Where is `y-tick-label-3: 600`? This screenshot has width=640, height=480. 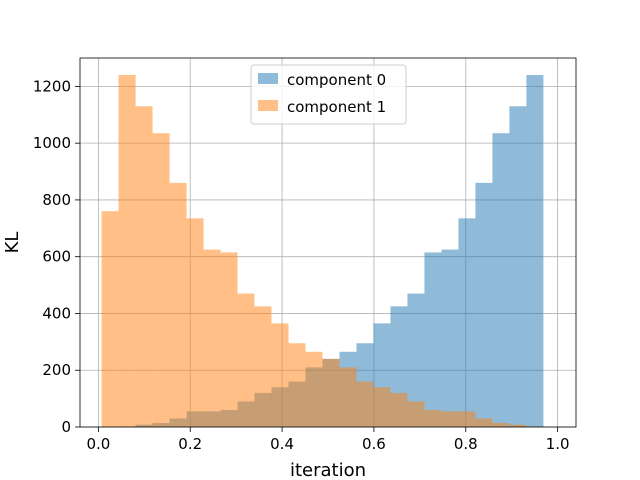
y-tick-label-3: 600 is located at coordinates (56, 257).